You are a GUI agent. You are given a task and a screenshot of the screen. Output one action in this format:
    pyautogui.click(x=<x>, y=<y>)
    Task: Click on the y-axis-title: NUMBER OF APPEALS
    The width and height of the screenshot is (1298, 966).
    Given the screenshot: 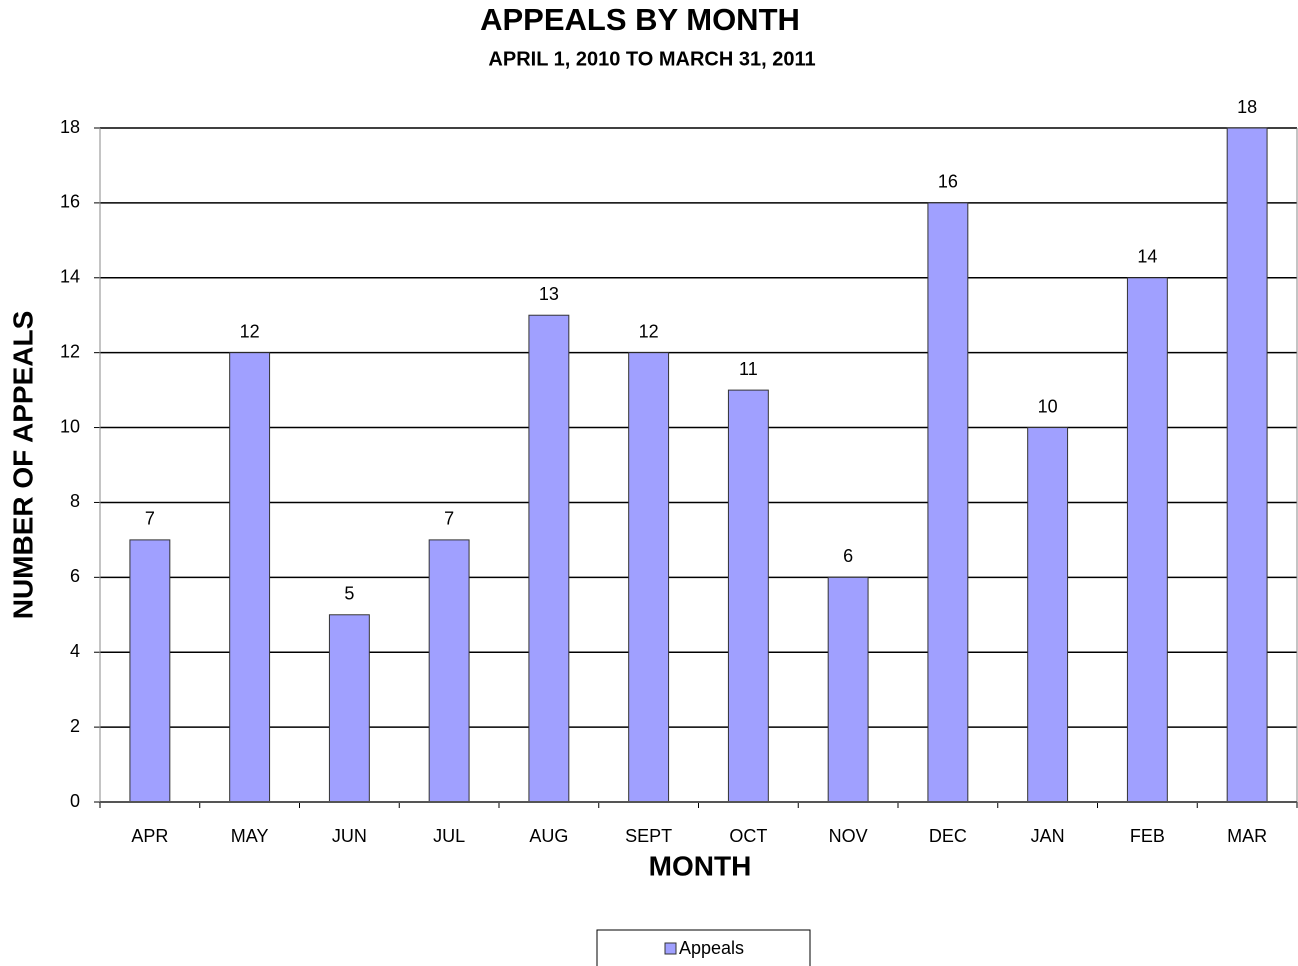 What is the action you would take?
    pyautogui.click(x=22, y=465)
    